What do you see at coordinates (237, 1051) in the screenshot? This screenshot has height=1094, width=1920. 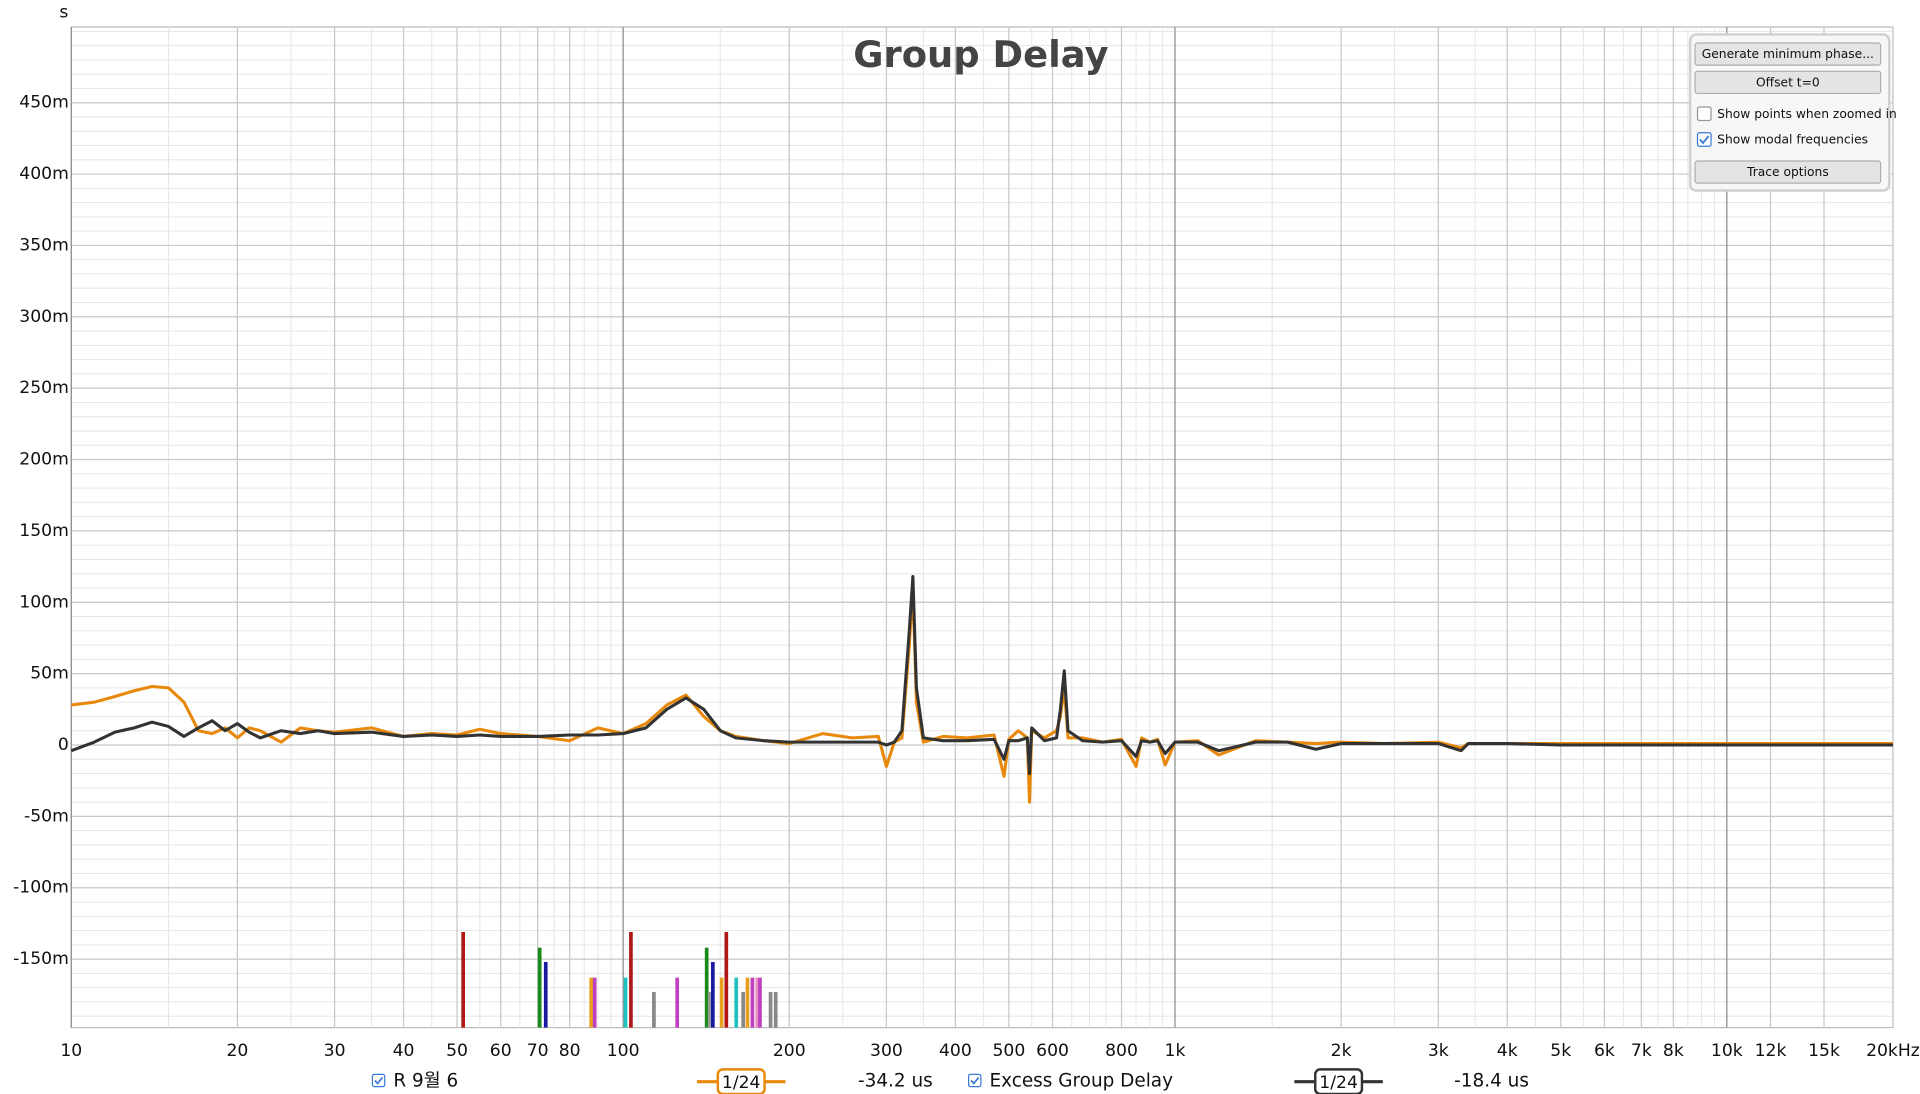 I see `x-tick-label: 20` at bounding box center [237, 1051].